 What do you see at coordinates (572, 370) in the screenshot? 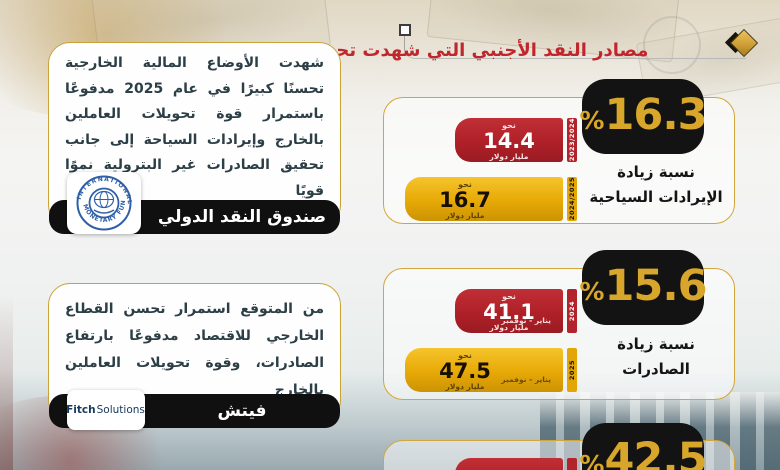
I see `year-tab: 2025` at bounding box center [572, 370].